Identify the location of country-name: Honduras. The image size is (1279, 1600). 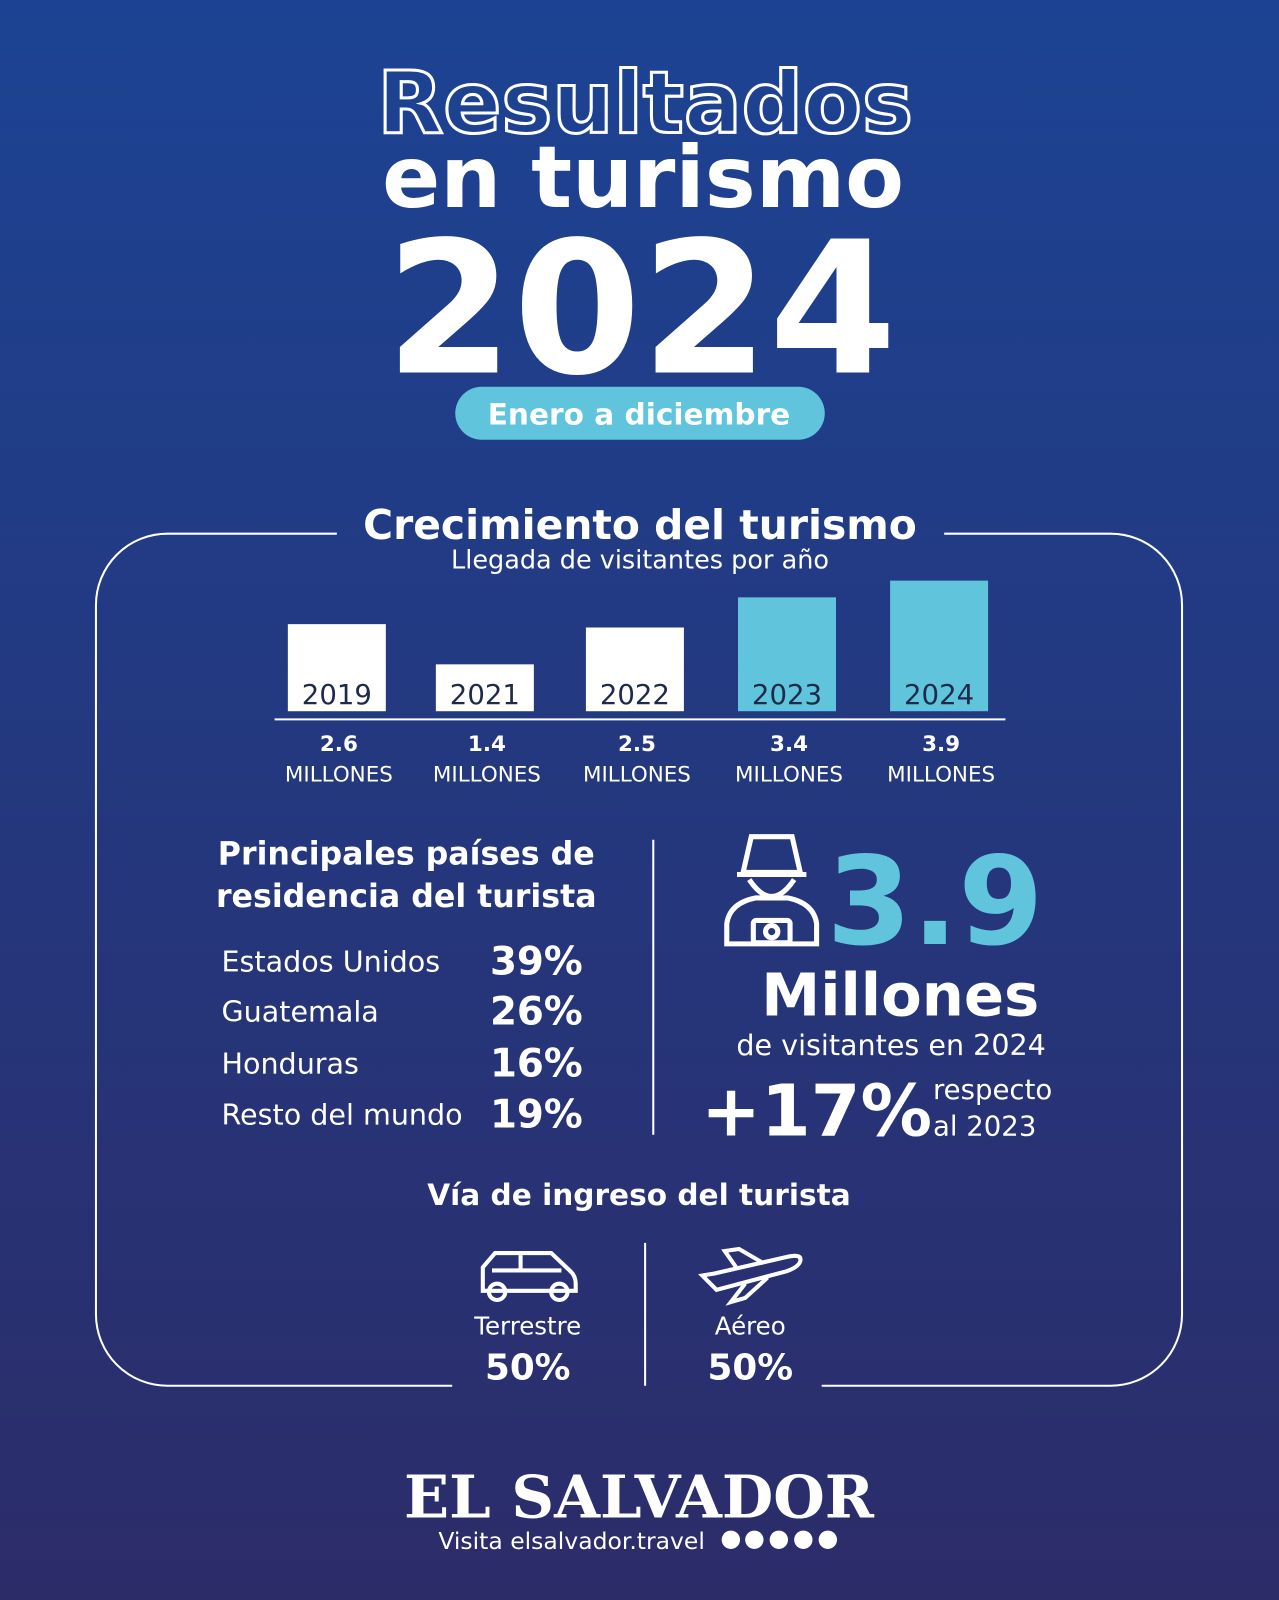
(290, 1063).